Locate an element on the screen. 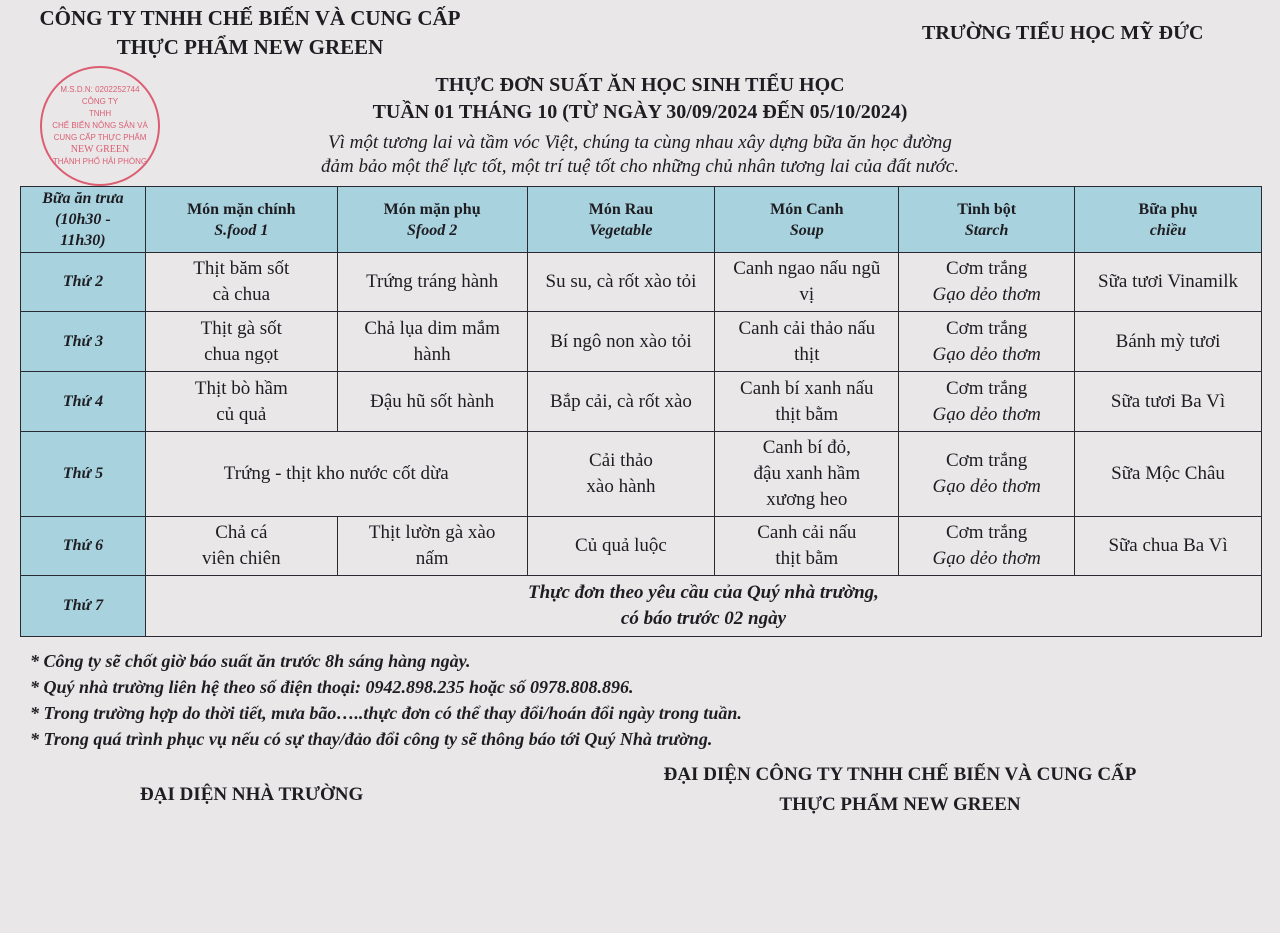  cell-line: Thứ 2 is located at coordinates (83, 281).